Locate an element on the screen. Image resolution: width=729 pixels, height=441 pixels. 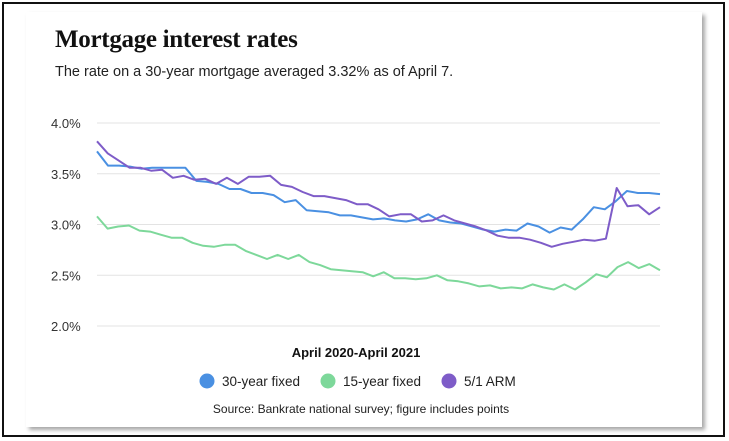
legend-label: 15-year fixed is located at coordinates (382, 381).